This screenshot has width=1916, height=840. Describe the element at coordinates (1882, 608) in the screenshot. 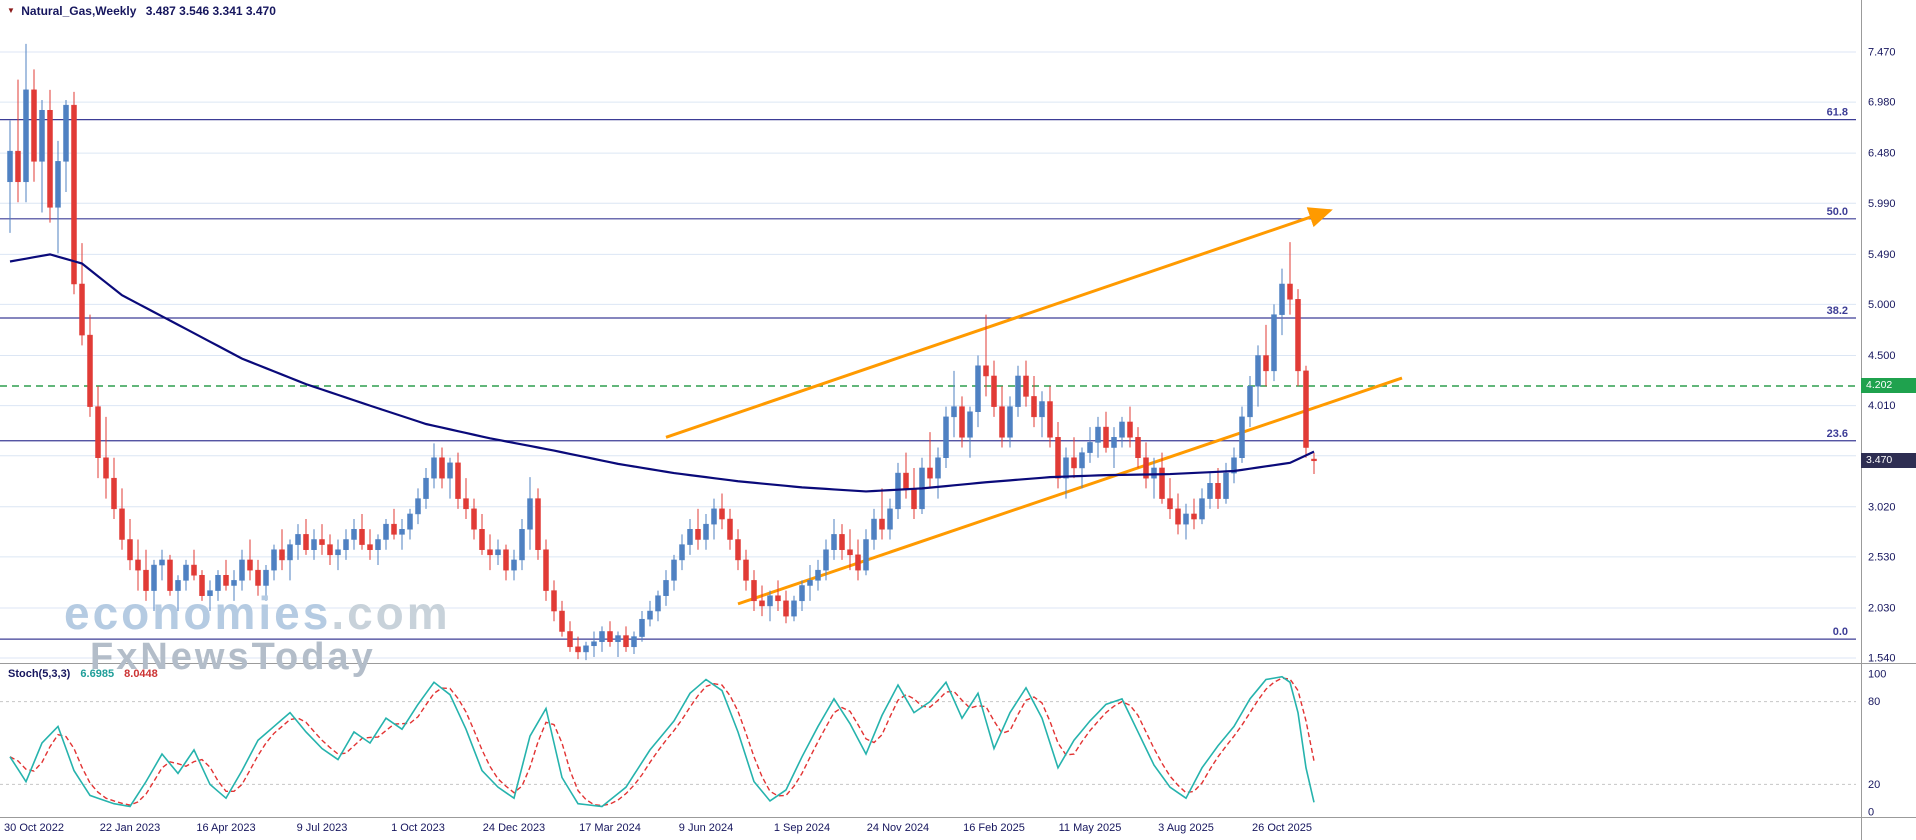

I see `price-tick-label: 2.030` at that location.